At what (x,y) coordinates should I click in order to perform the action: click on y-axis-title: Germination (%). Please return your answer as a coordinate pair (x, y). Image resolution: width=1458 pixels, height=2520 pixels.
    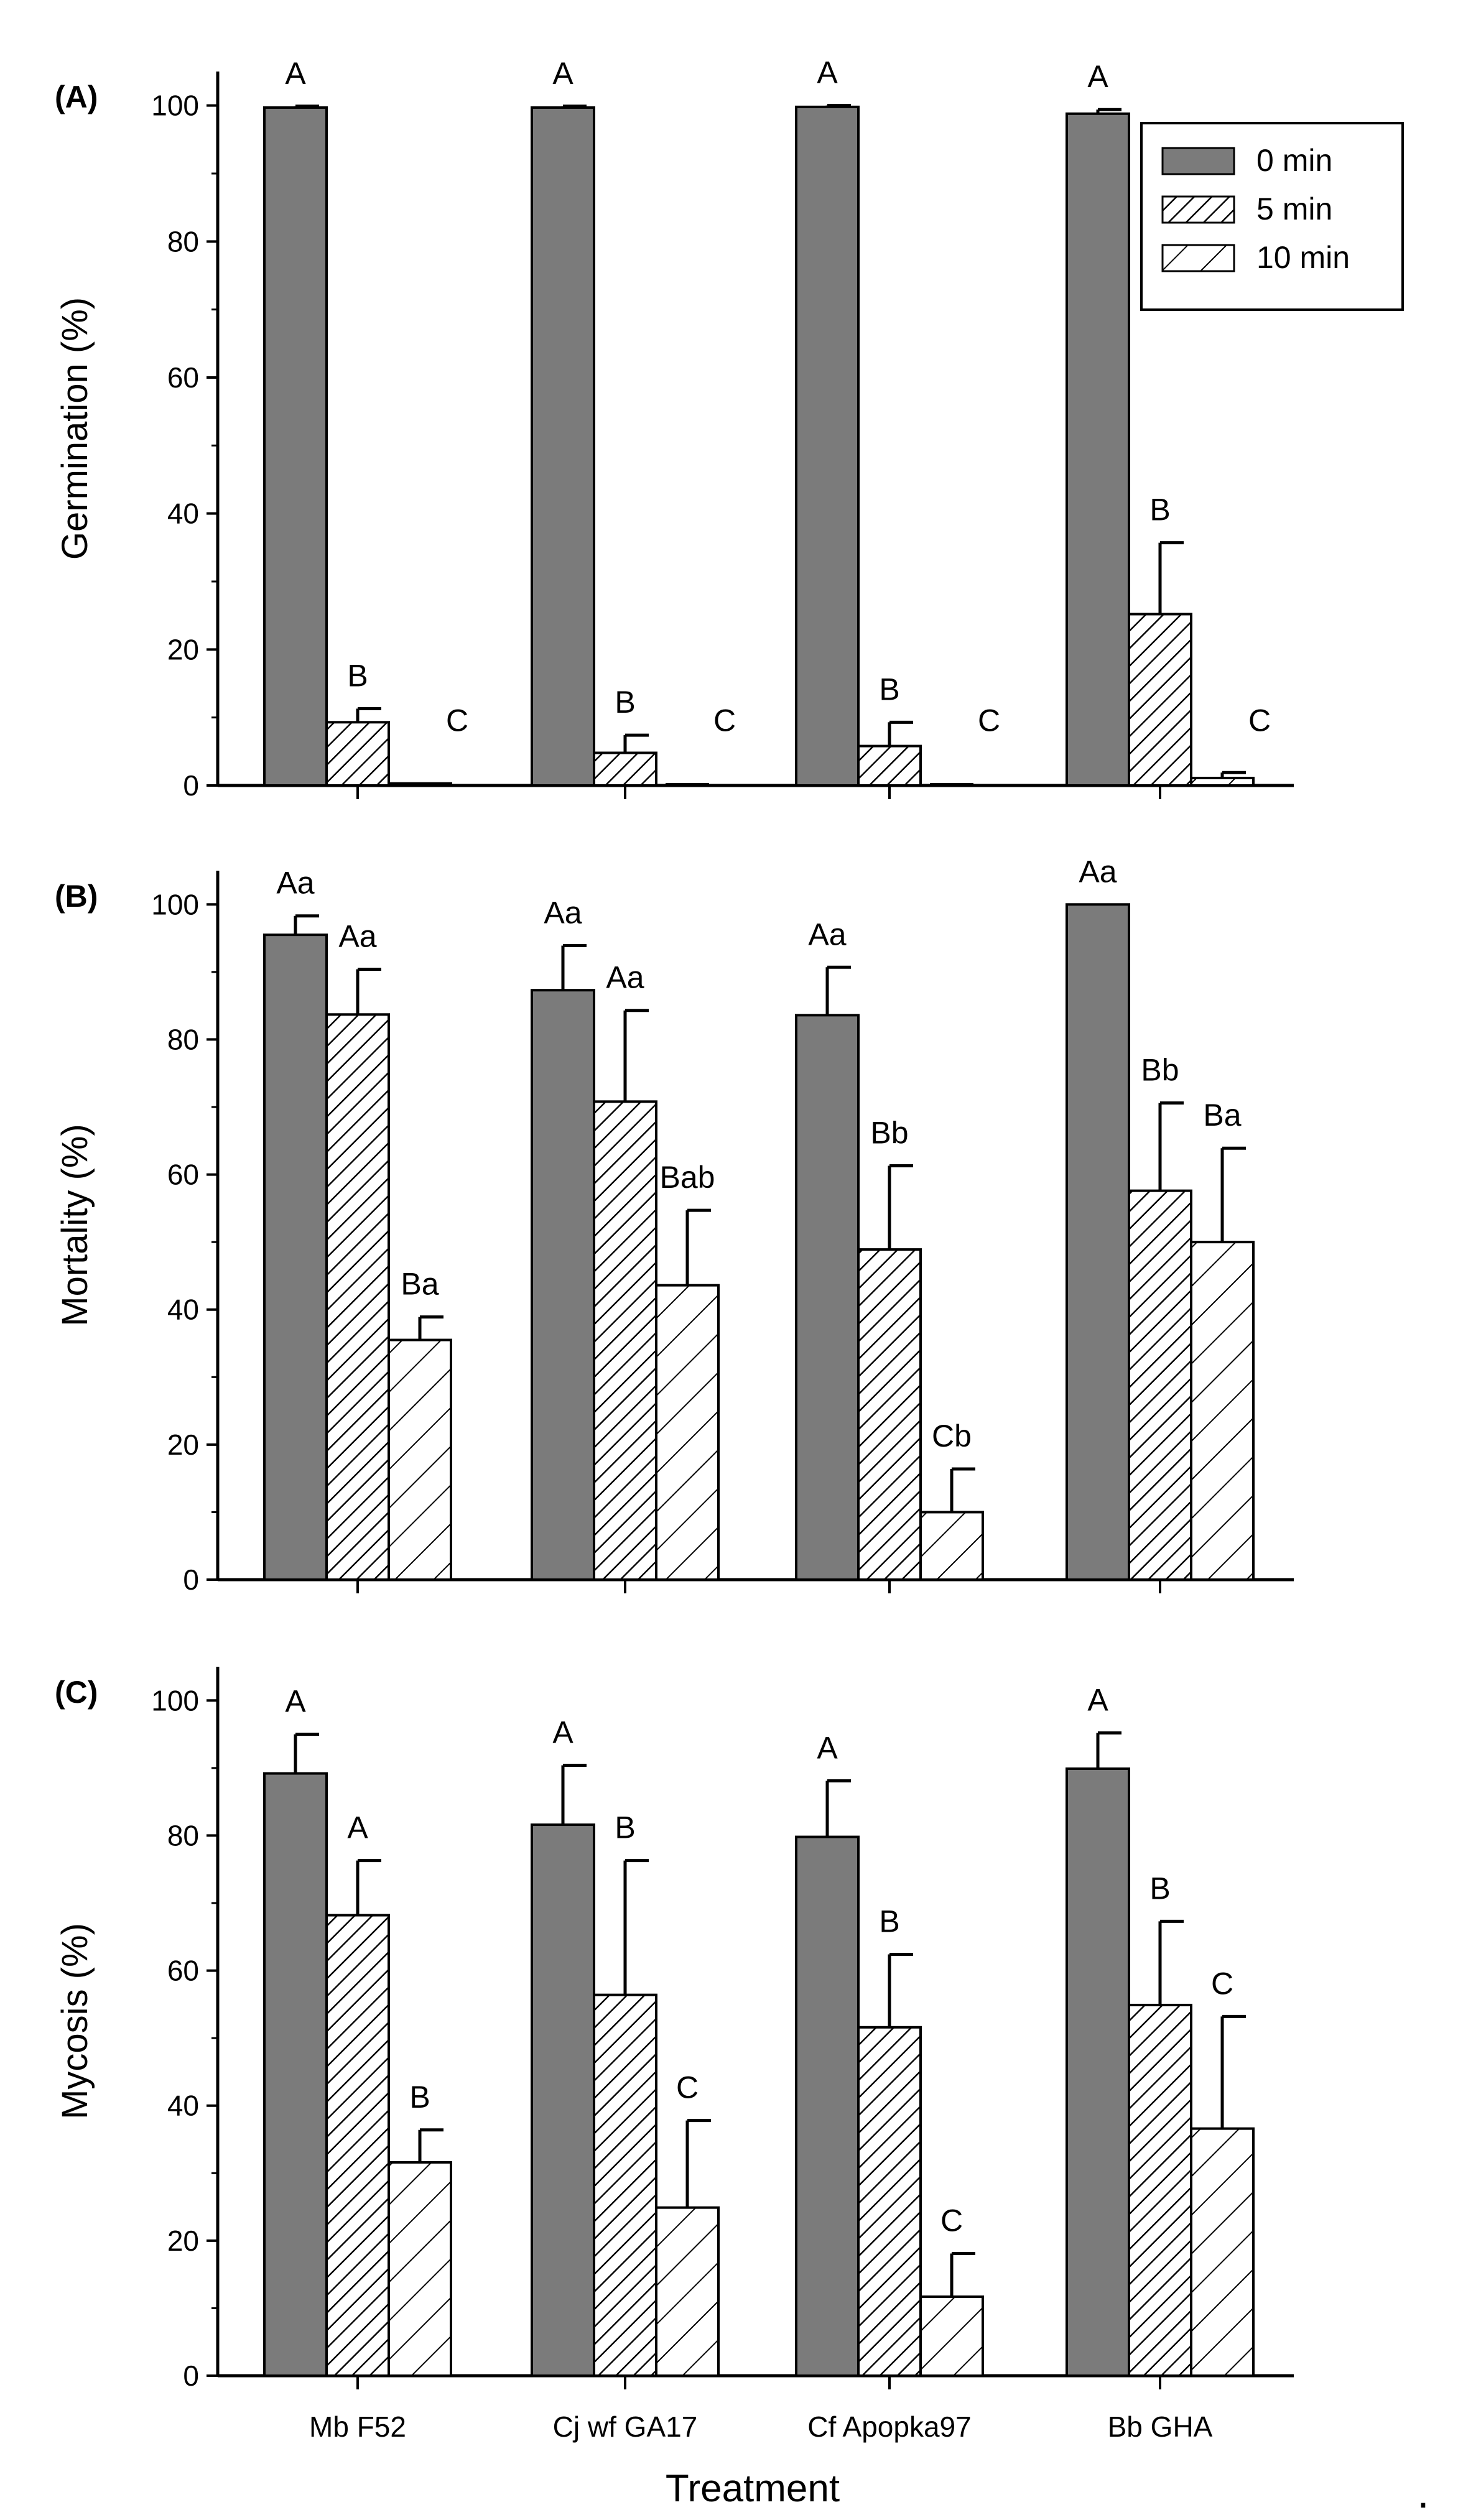
    Looking at the image, I should click on (75, 428).